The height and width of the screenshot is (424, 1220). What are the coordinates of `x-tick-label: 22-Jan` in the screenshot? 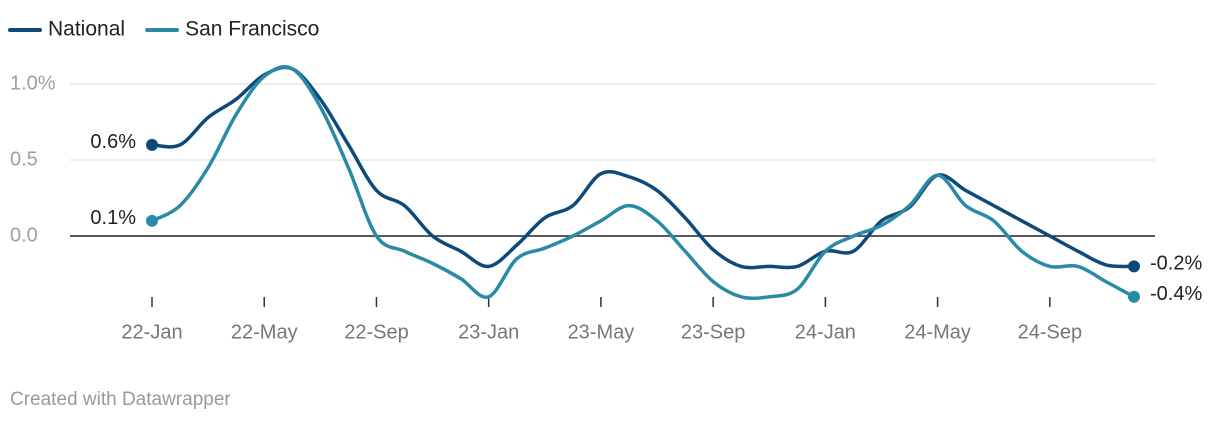 It's located at (151, 332).